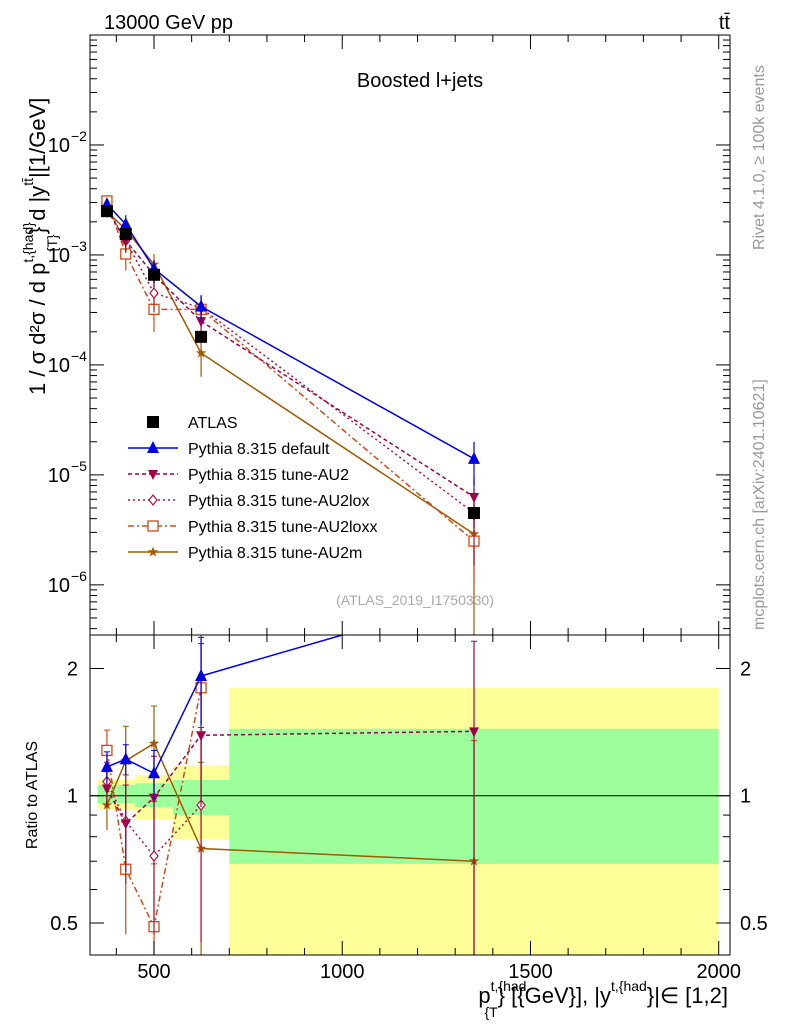 This screenshot has height=1024, width=786. What do you see at coordinates (153, 551) in the screenshot?
I see `legend-marker-tune-AU2m` at bounding box center [153, 551].